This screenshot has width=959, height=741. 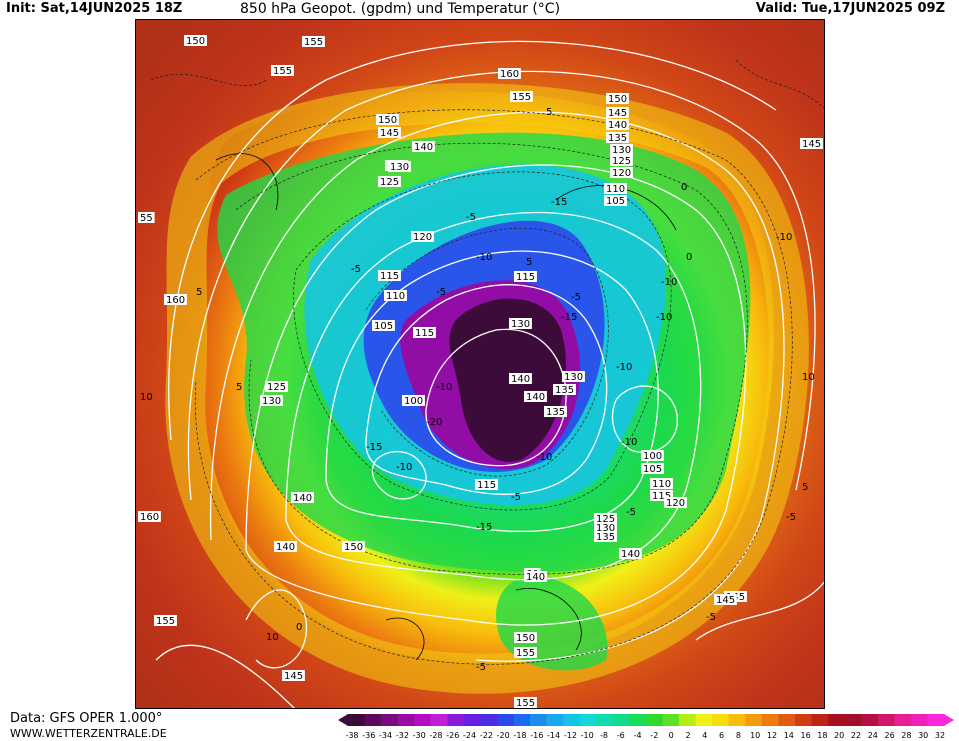 I want to click on legend-tick-label: 32, so click(x=940, y=735).